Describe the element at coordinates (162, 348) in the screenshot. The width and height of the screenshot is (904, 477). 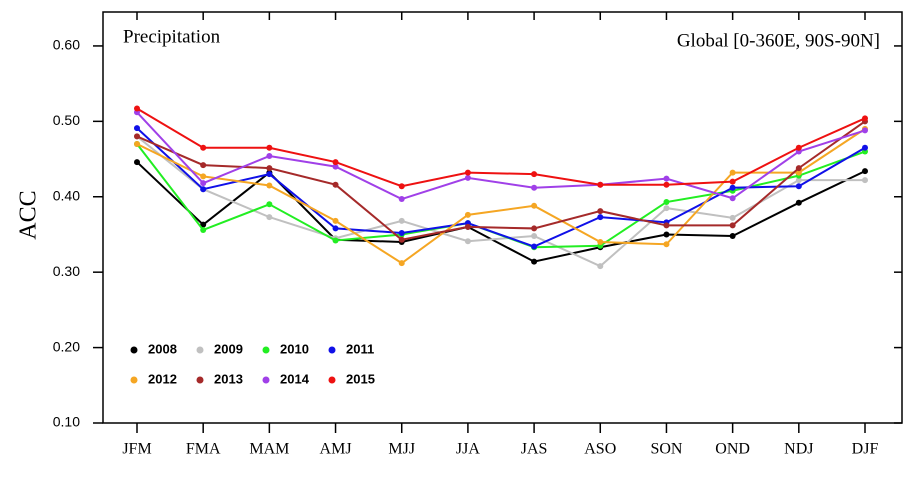
I see `legend-label: 2008` at that location.